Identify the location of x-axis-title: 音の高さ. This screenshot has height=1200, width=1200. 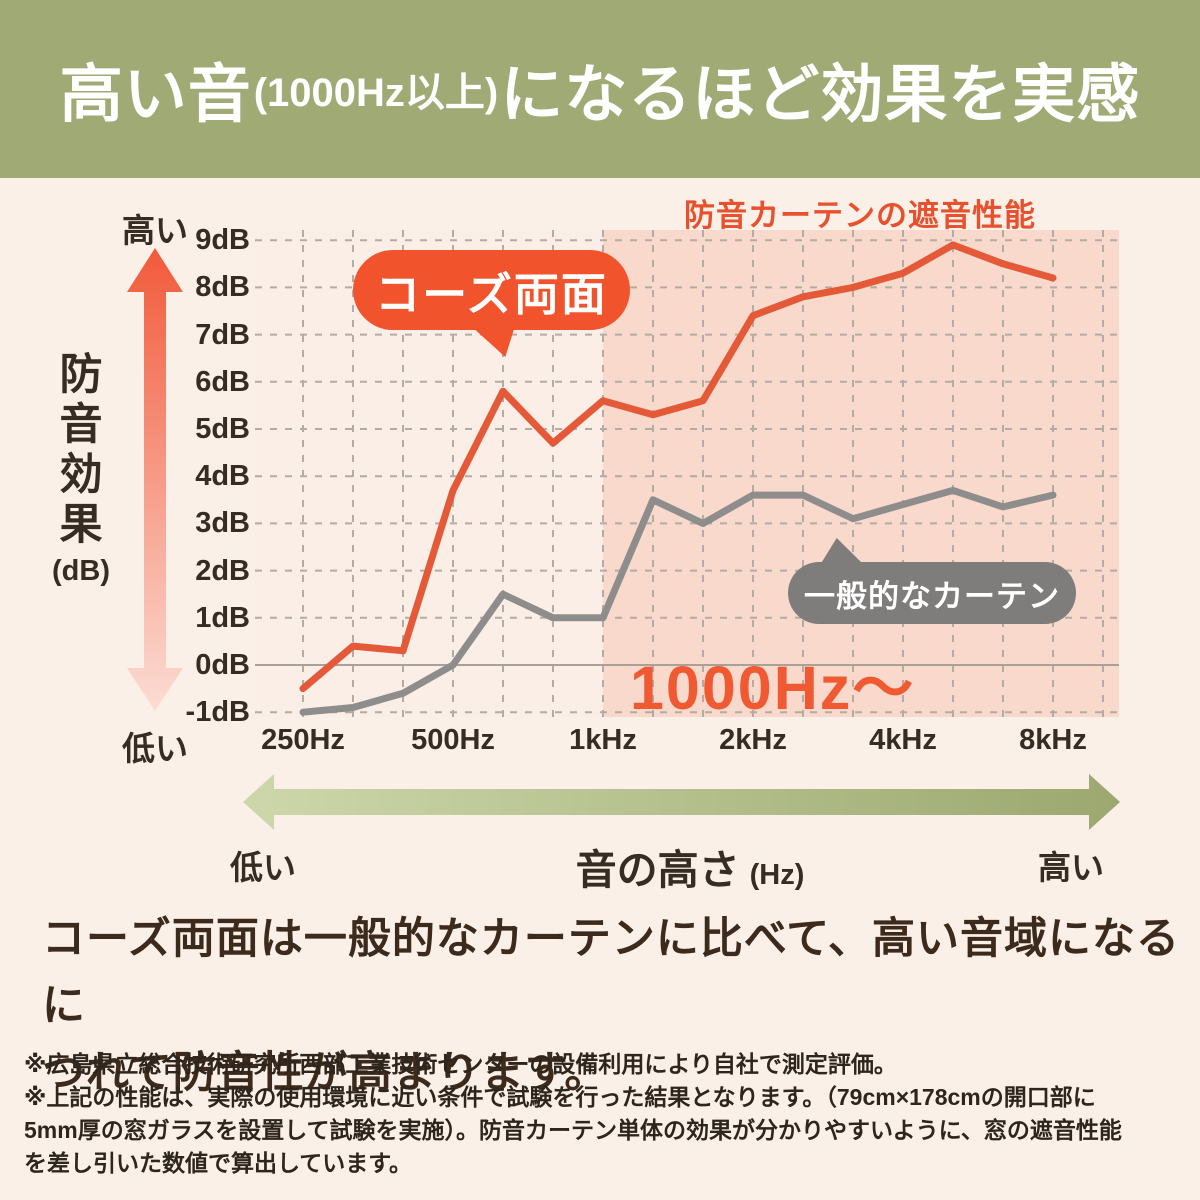
(657, 870).